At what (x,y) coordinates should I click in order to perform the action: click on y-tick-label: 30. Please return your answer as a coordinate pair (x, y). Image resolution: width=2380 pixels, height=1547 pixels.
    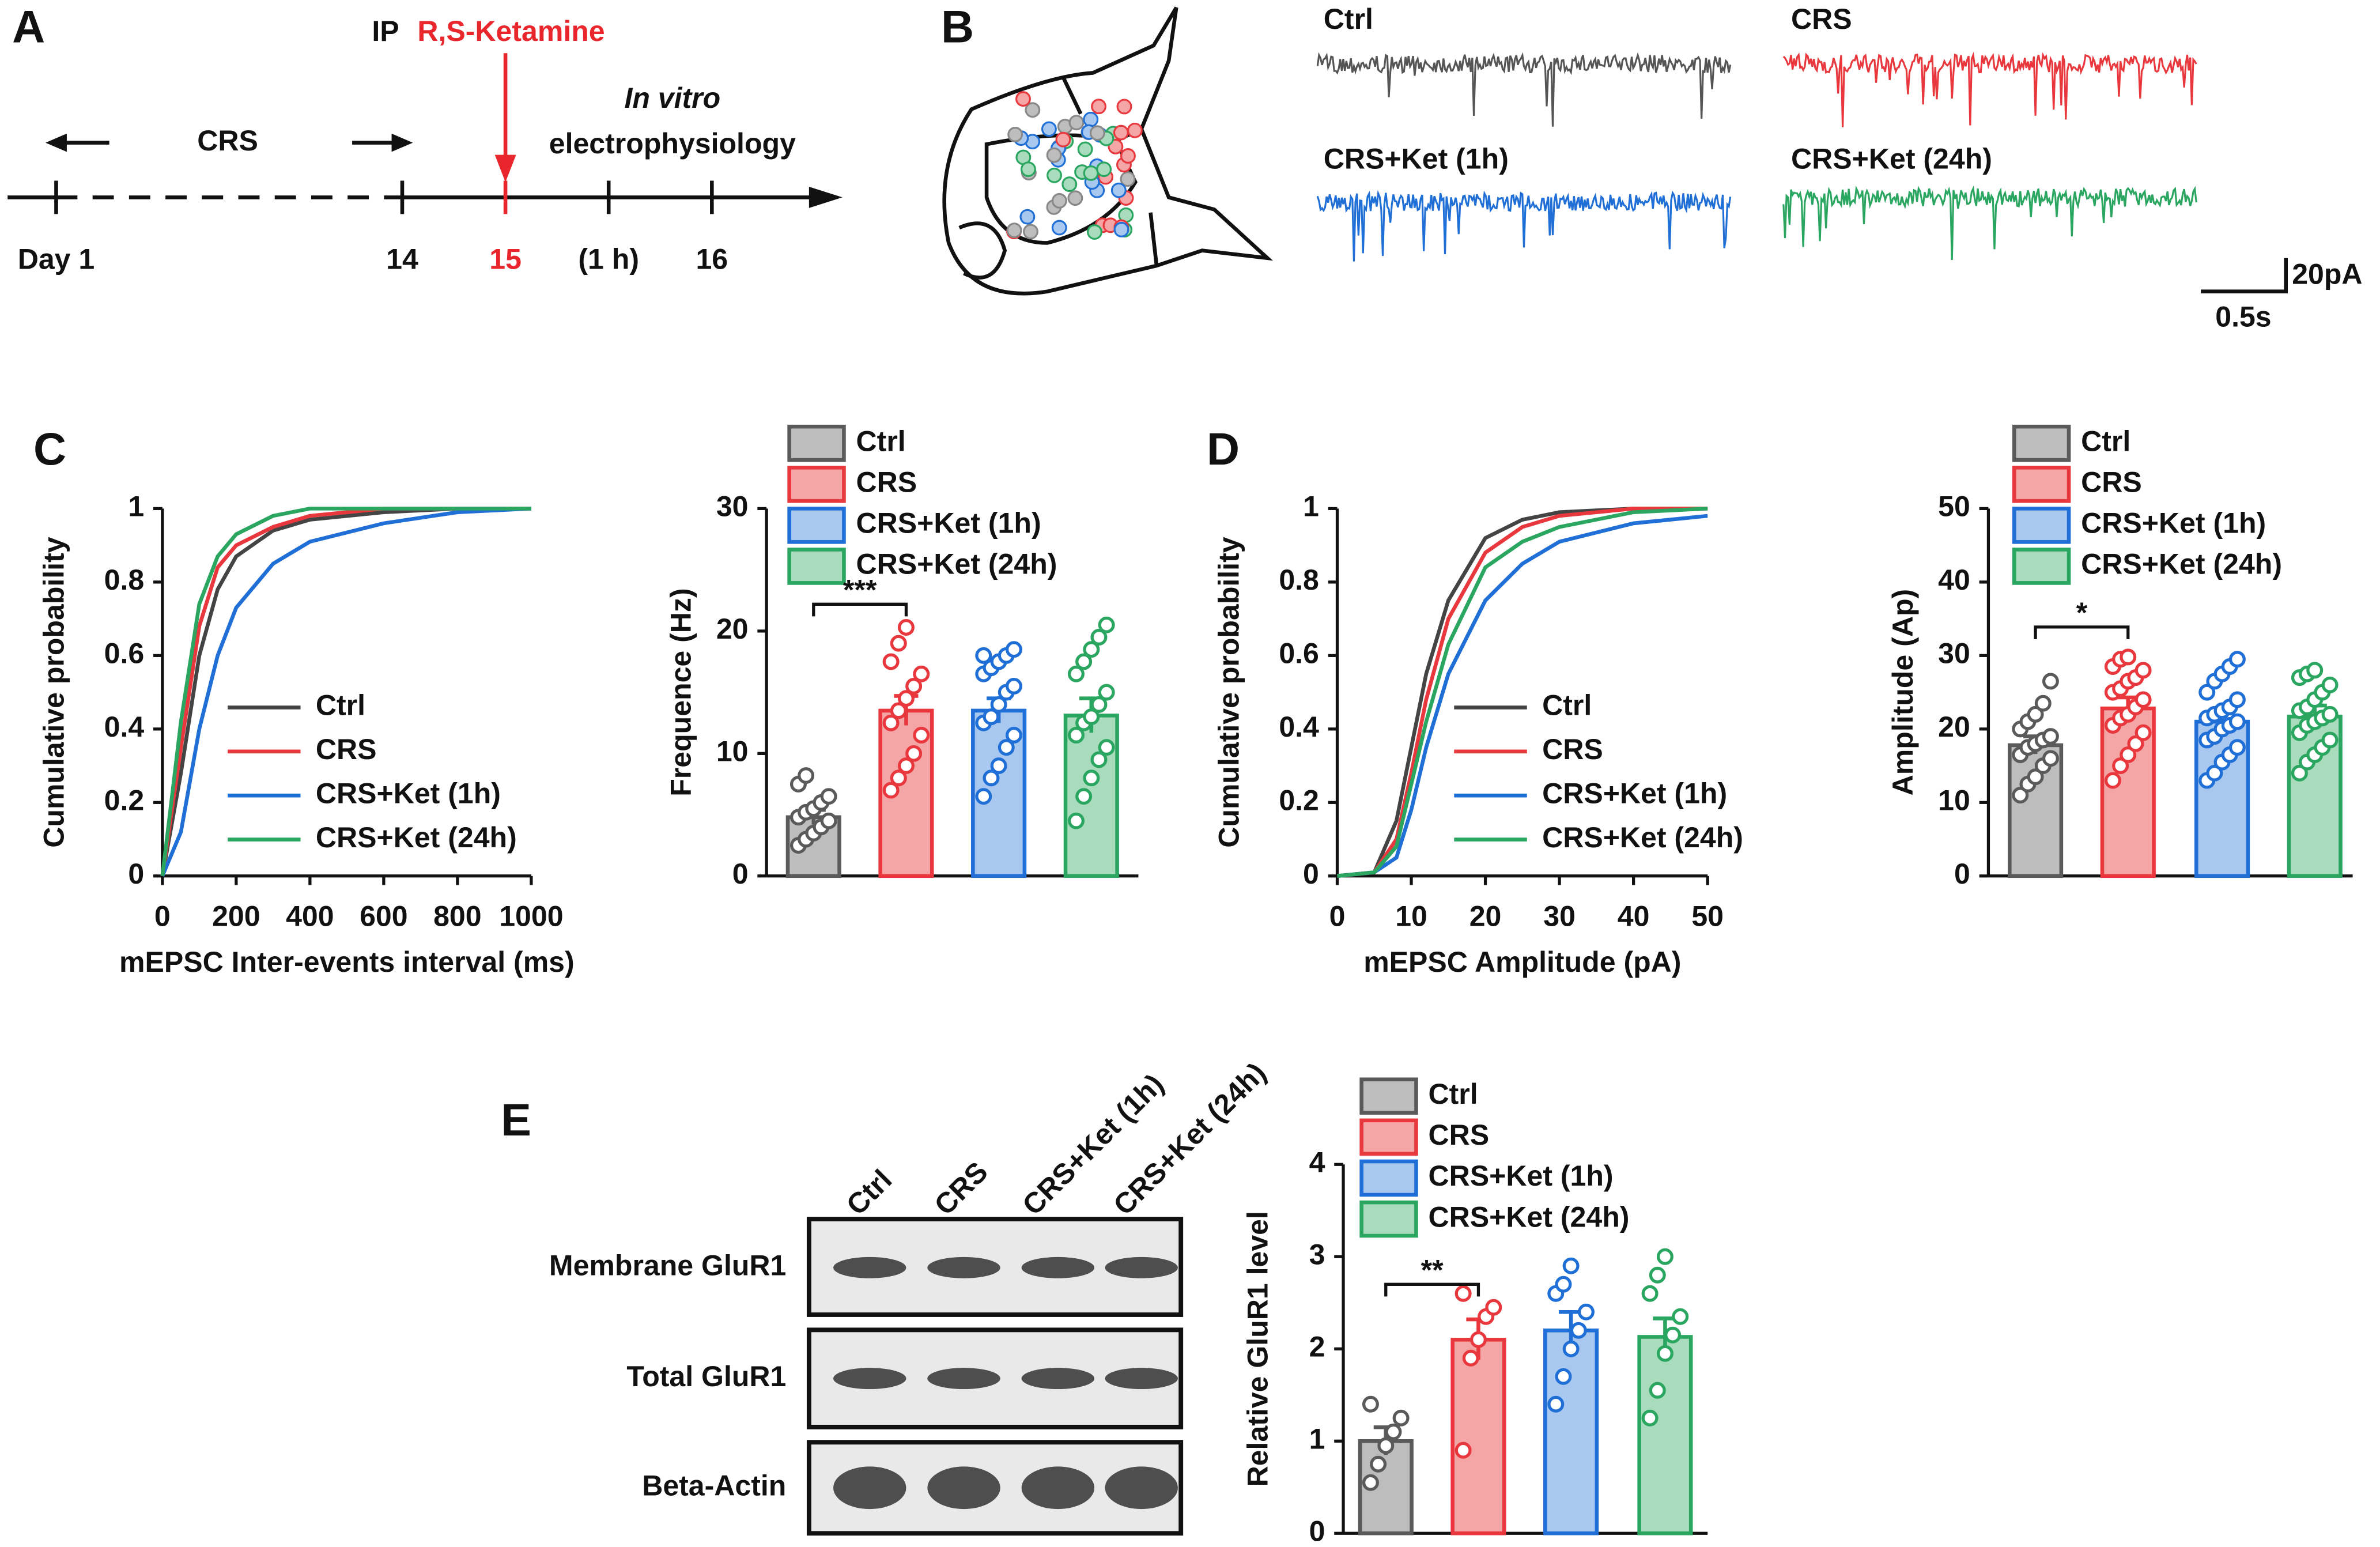
    Looking at the image, I should click on (733, 506).